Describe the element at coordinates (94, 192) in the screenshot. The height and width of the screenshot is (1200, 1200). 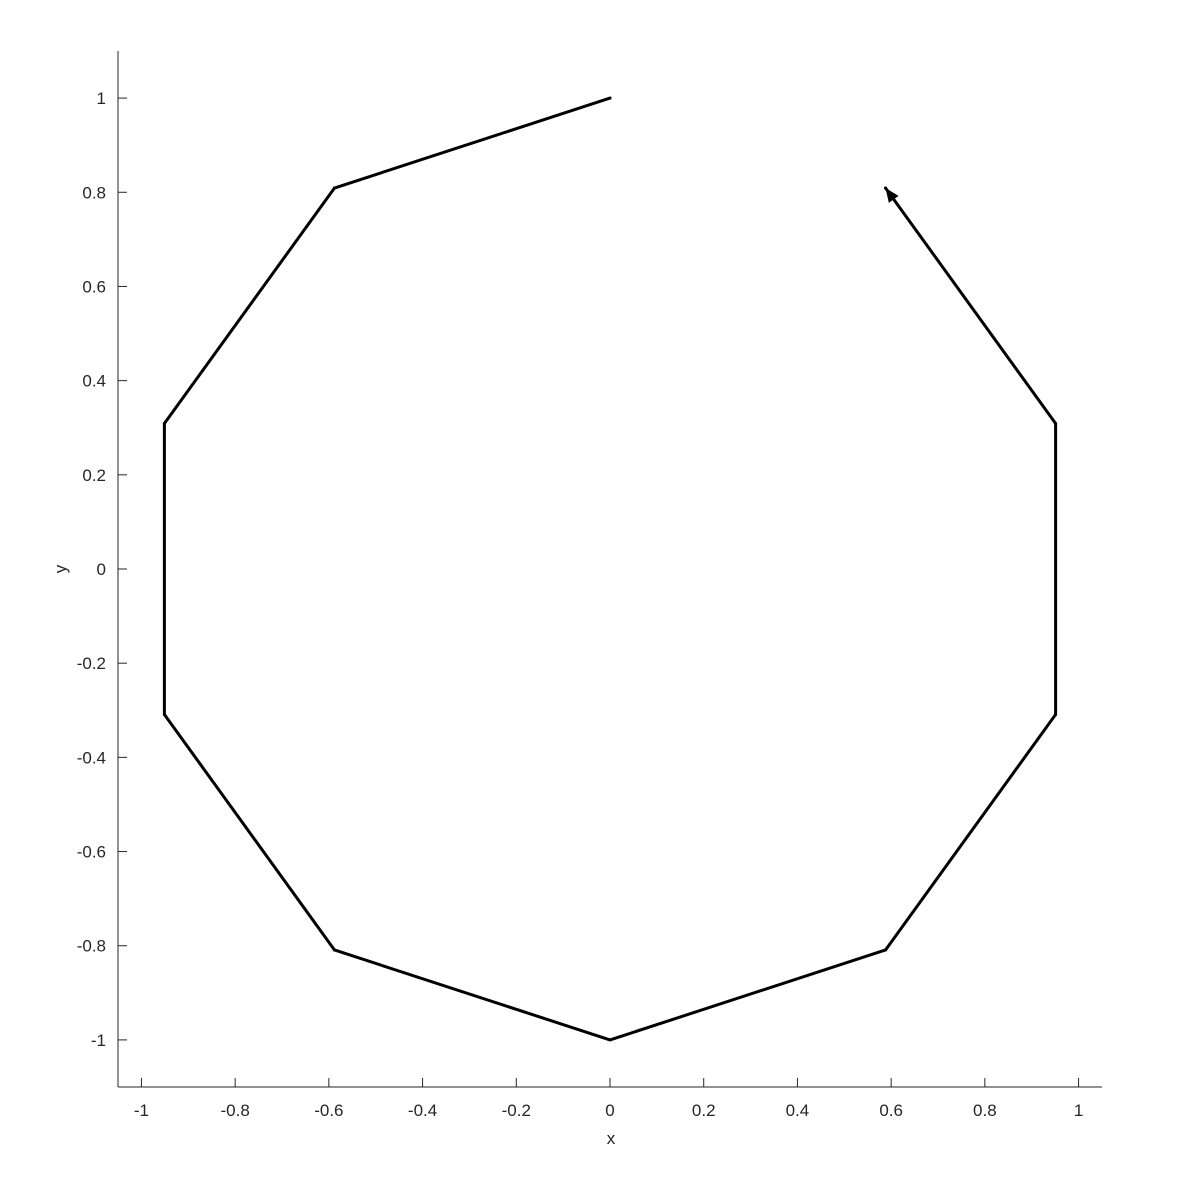
I see `y-tick-label: 0.8` at that location.